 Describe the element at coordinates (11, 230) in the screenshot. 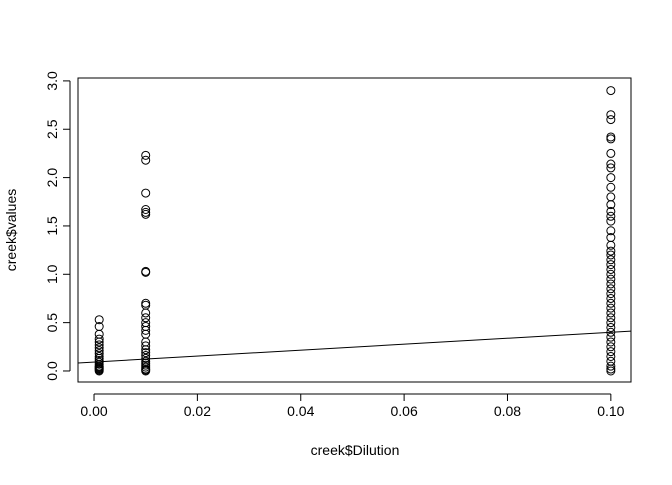

I see `y-axis-label: creek$values` at that location.